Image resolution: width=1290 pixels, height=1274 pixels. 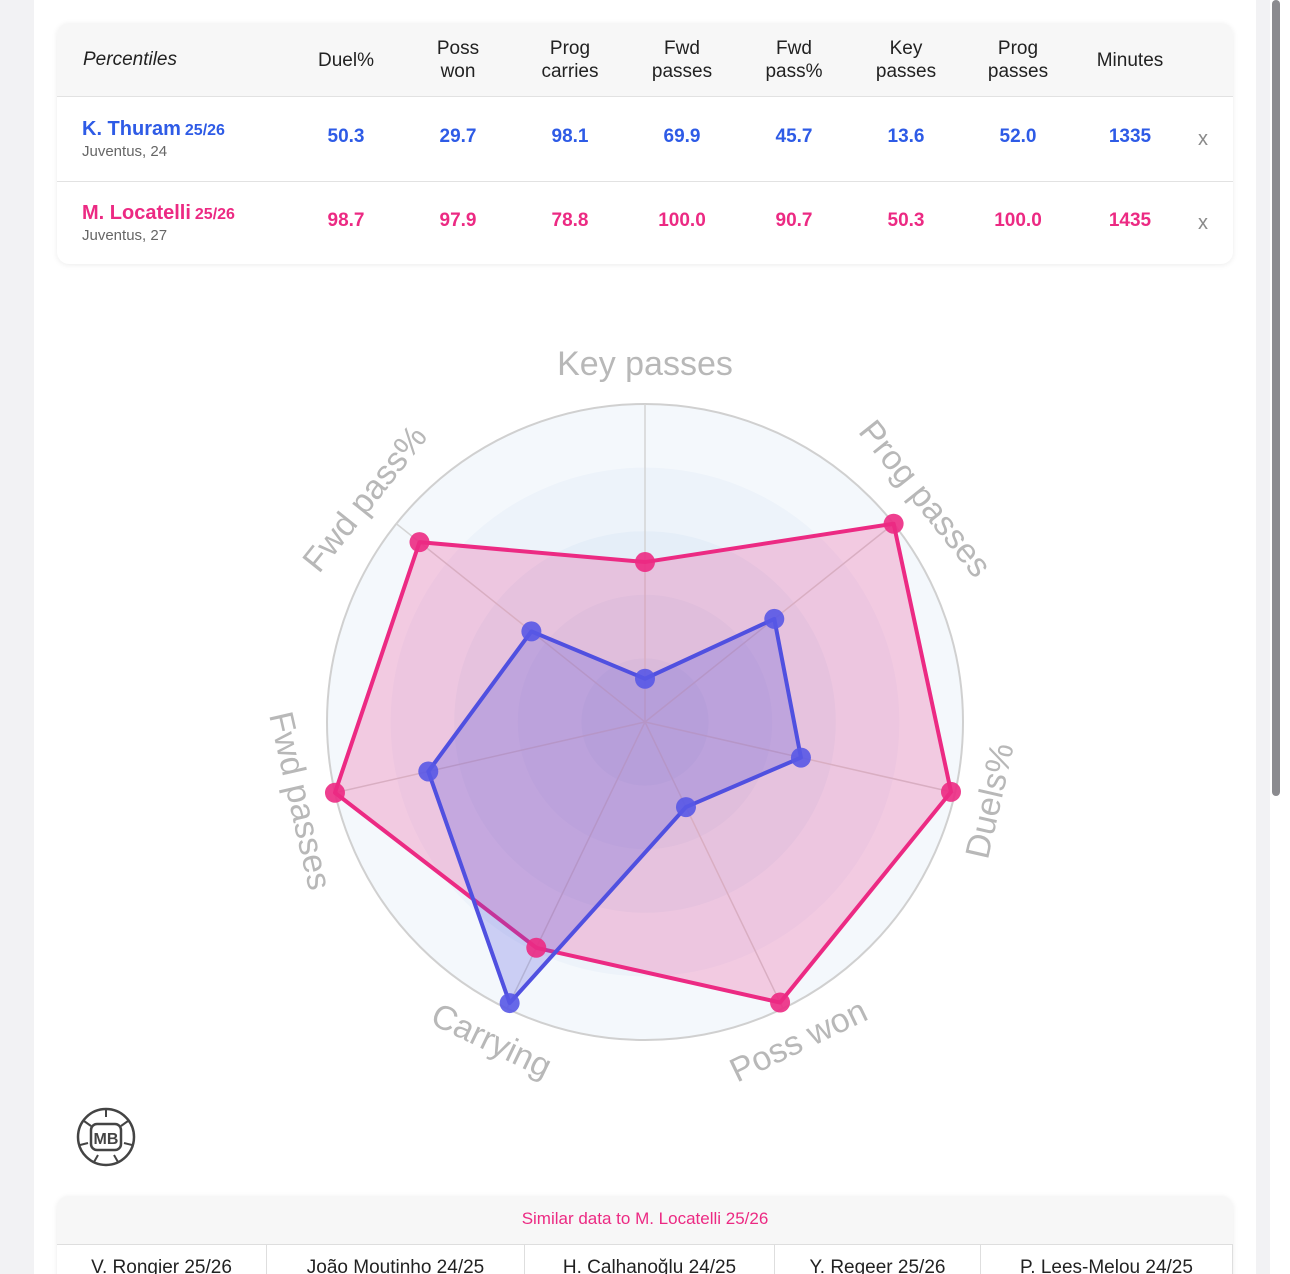 I want to click on player-team: Juventus, 27, so click(x=125, y=235).